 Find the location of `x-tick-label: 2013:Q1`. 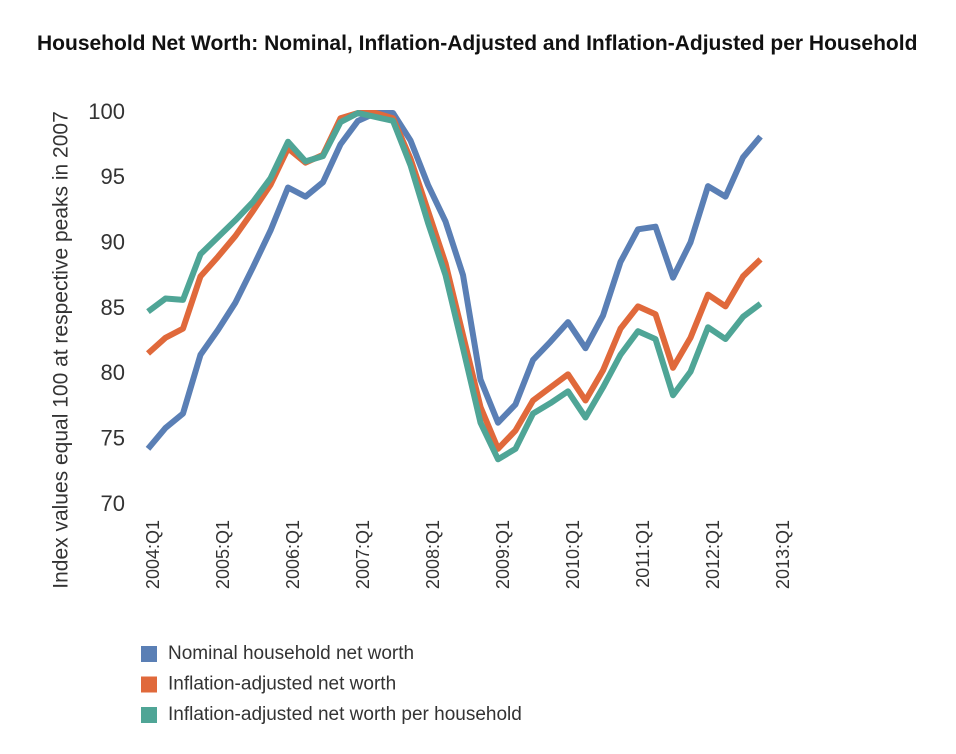

x-tick-label: 2013:Q1 is located at coordinates (783, 554).